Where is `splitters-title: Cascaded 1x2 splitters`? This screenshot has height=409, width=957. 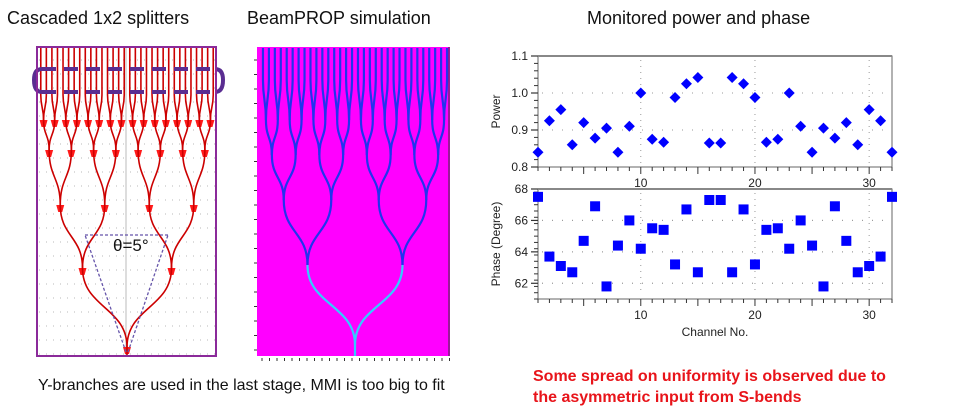 splitters-title: Cascaded 1x2 splitters is located at coordinates (98, 18).